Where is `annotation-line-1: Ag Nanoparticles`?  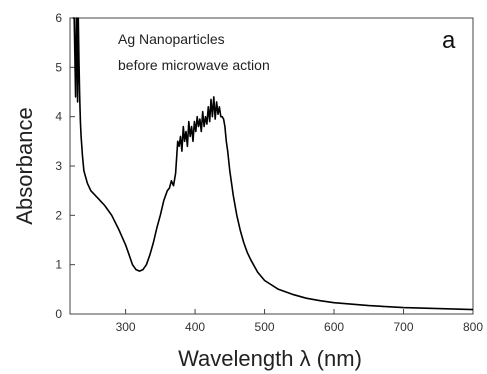 annotation-line-1: Ag Nanoparticles is located at coordinates (171, 39).